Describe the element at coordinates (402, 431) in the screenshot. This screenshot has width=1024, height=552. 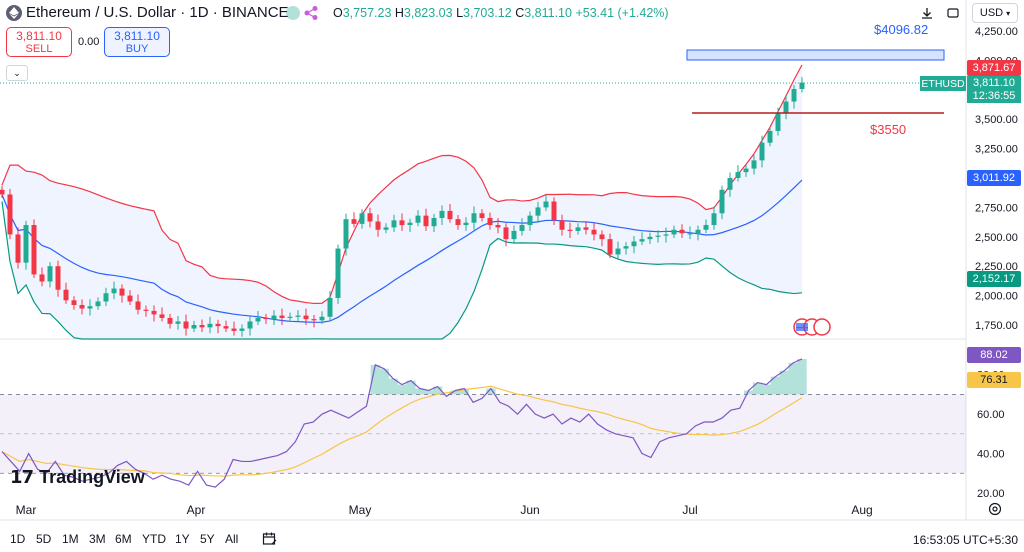
I see `rsi-ma-line` at that location.